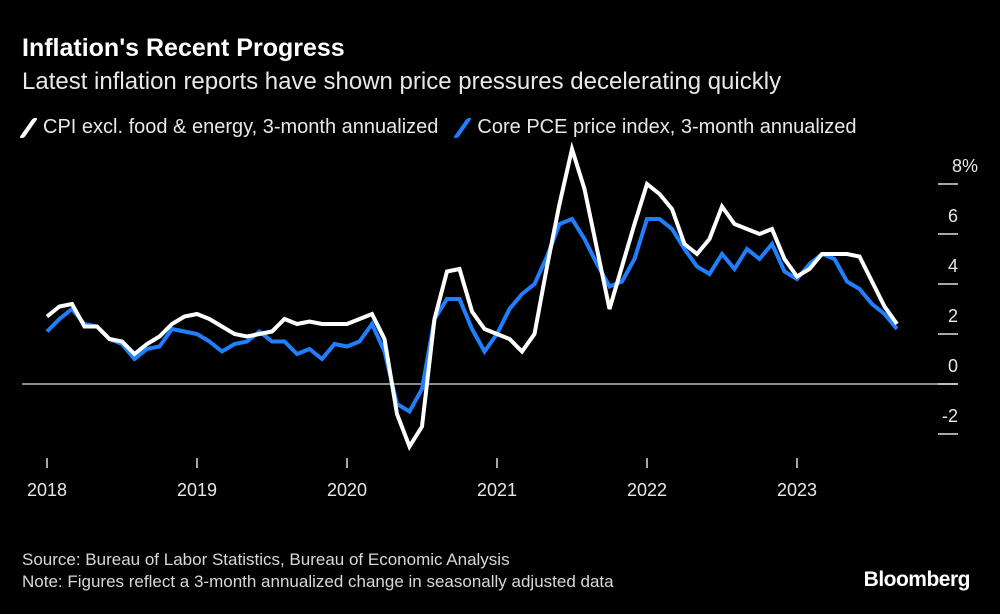  Describe the element at coordinates (197, 490) in the screenshot. I see `x-tick-label: 2019` at that location.